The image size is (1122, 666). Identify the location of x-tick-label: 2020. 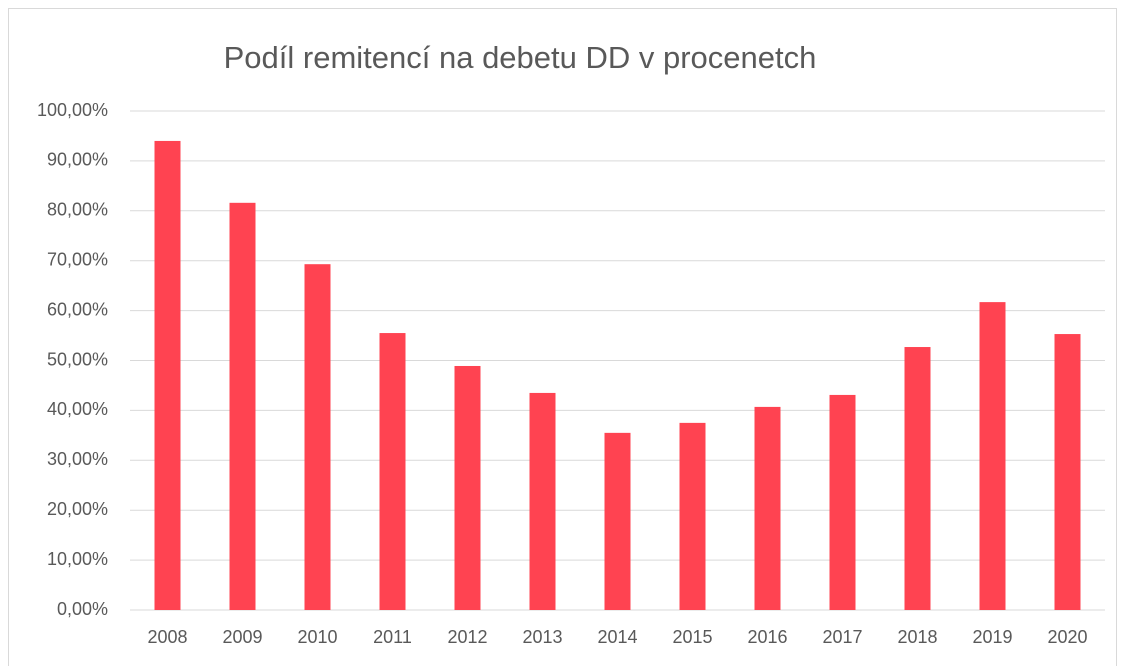
(1067, 637).